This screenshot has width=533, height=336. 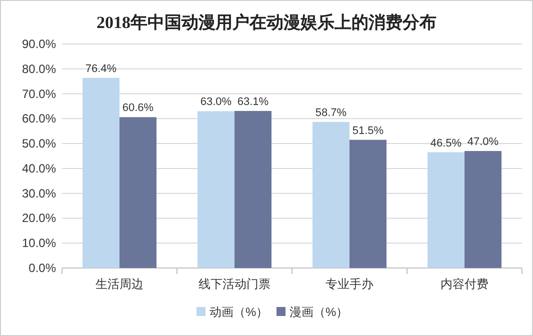 I want to click on y-tick-label: 10.0%, so click(x=39, y=243).